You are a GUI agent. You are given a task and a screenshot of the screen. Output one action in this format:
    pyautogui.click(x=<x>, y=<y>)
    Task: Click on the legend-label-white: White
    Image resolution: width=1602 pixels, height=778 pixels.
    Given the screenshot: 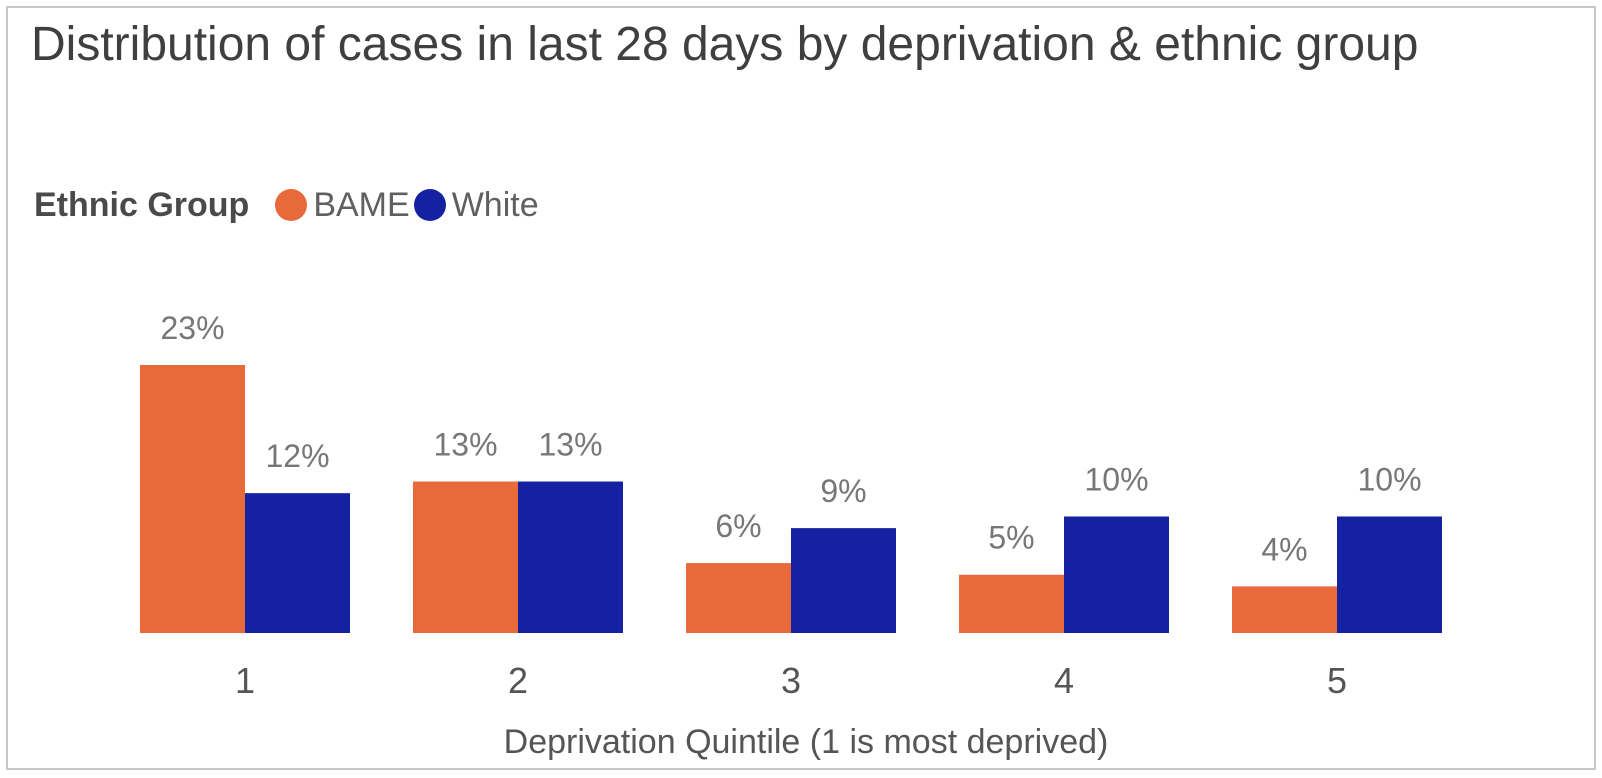 What is the action you would take?
    pyautogui.click(x=495, y=204)
    